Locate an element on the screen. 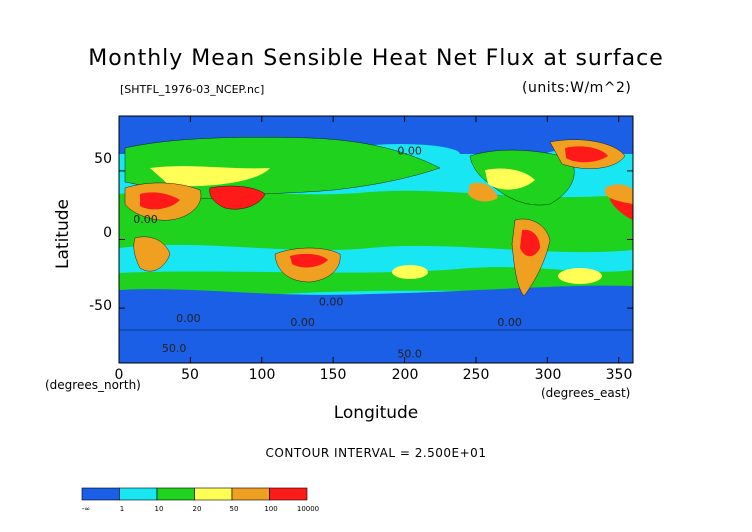 Image resolution: width=752 pixels, height=532 pixels. colorbar-label: -∞ is located at coordinates (86, 509).